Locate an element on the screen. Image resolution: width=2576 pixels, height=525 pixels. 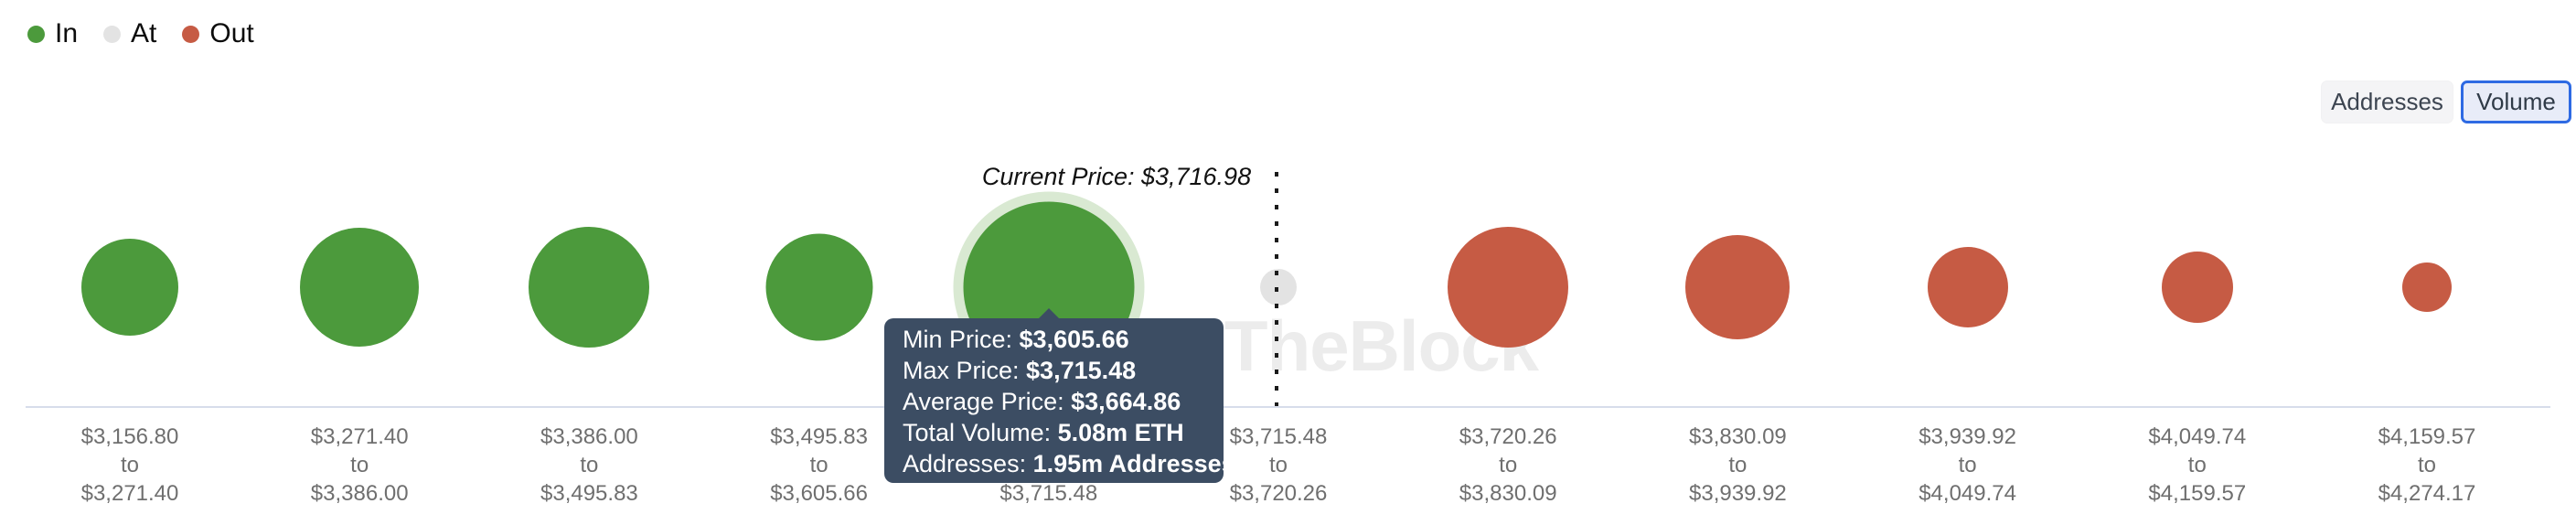
legend-item-at: At is located at coordinates (129, 33).